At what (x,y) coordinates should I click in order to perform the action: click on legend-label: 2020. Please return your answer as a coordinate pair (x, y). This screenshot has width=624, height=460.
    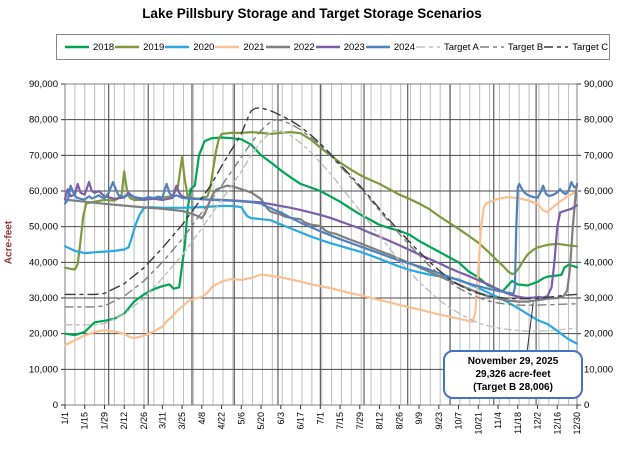
    Looking at the image, I should click on (204, 47).